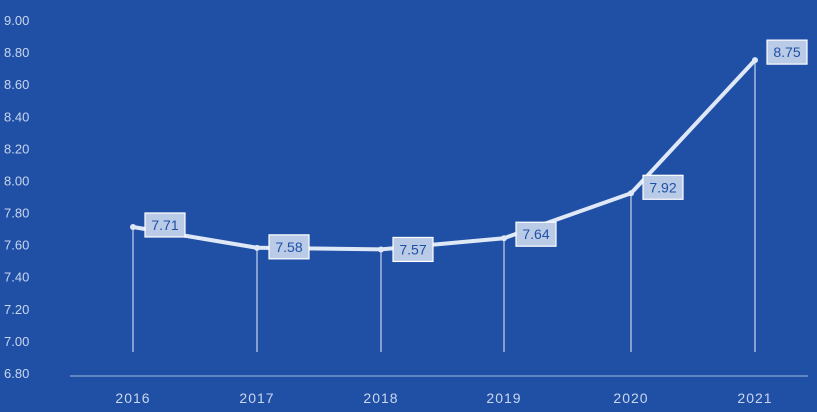 The width and height of the screenshot is (817, 412). I want to click on x-tick-label: 2016, so click(132, 398).